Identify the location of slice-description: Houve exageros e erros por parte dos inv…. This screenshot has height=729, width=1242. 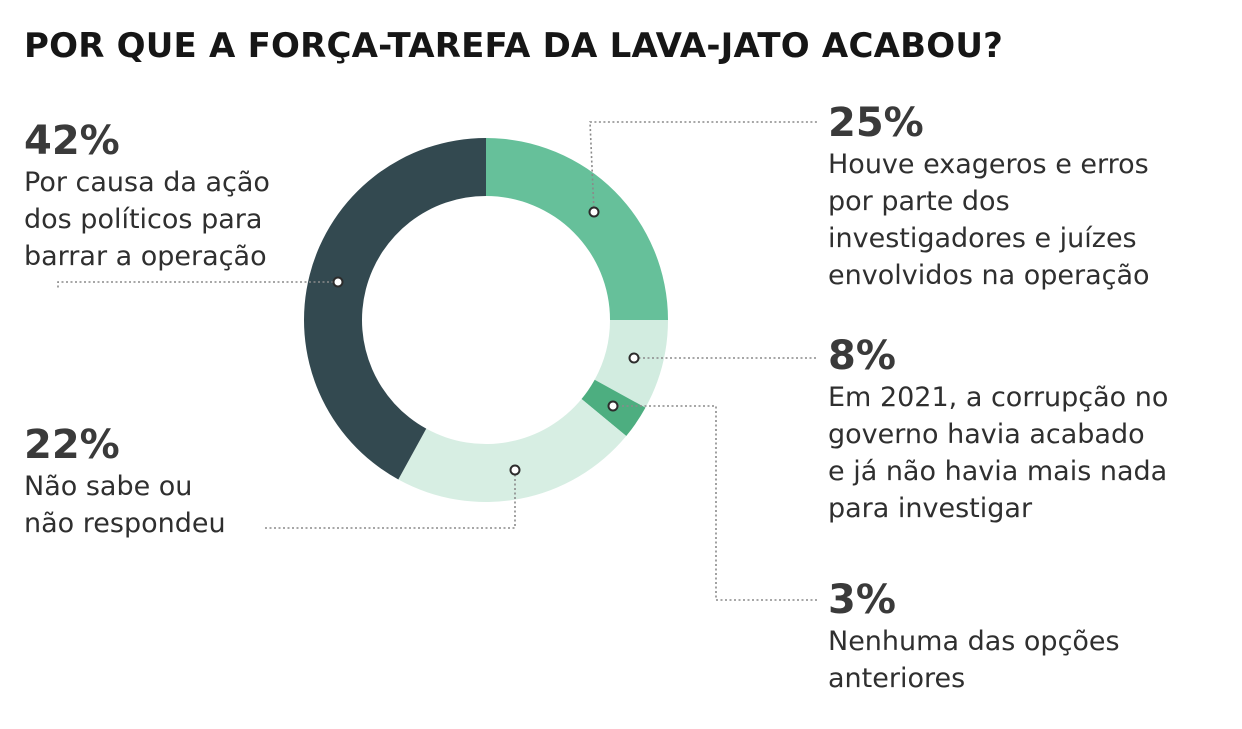
(989, 220).